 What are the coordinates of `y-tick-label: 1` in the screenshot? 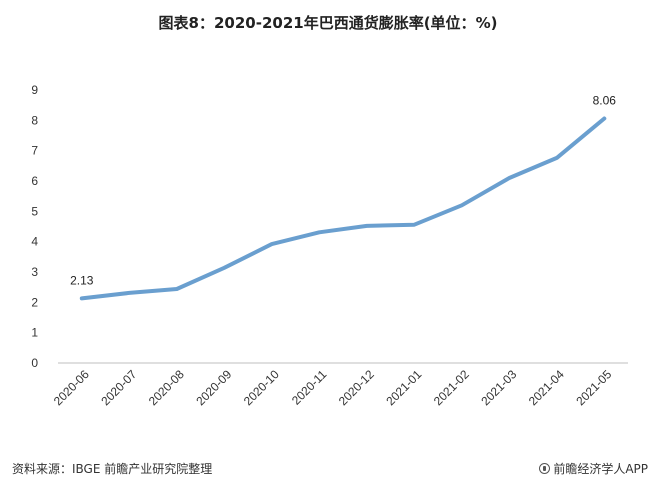 It's located at (34, 333).